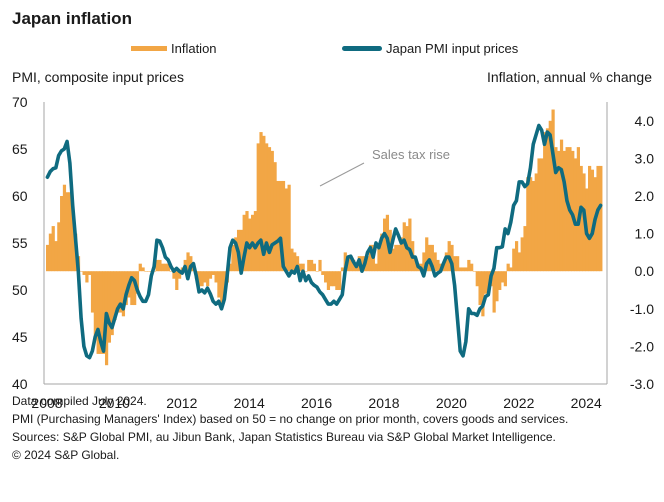 Image resolution: width=664 pixels, height=502 pixels. I want to click on right-tick-label: 3.0, so click(645, 158).